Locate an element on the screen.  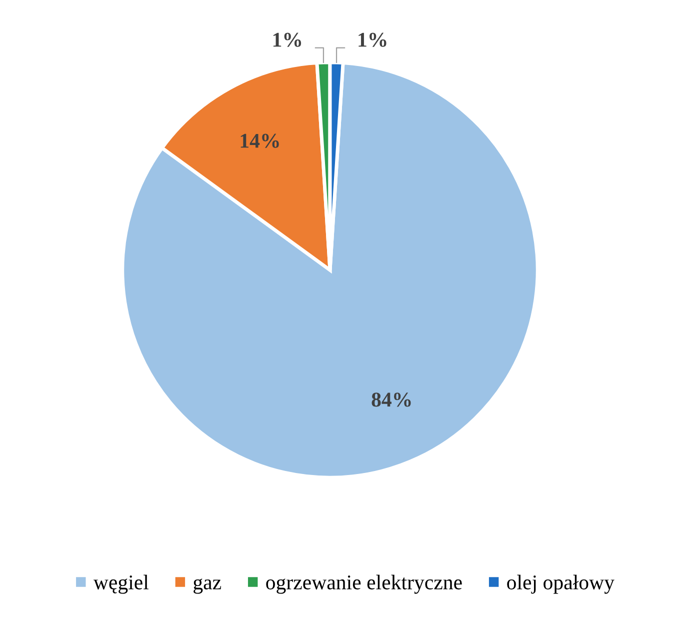
data-label: 84% is located at coordinates (391, 399).